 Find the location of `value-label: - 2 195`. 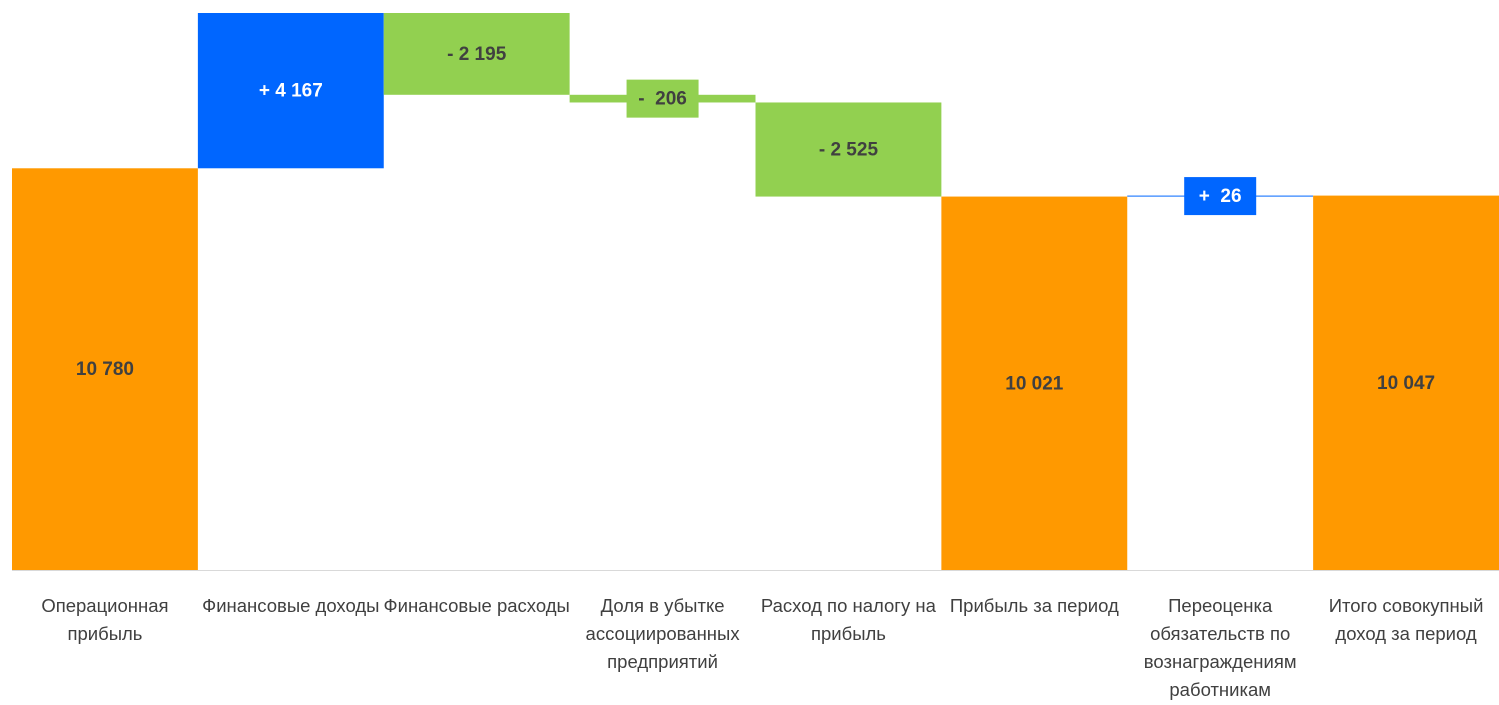

value-label: - 2 195 is located at coordinates (477, 54).